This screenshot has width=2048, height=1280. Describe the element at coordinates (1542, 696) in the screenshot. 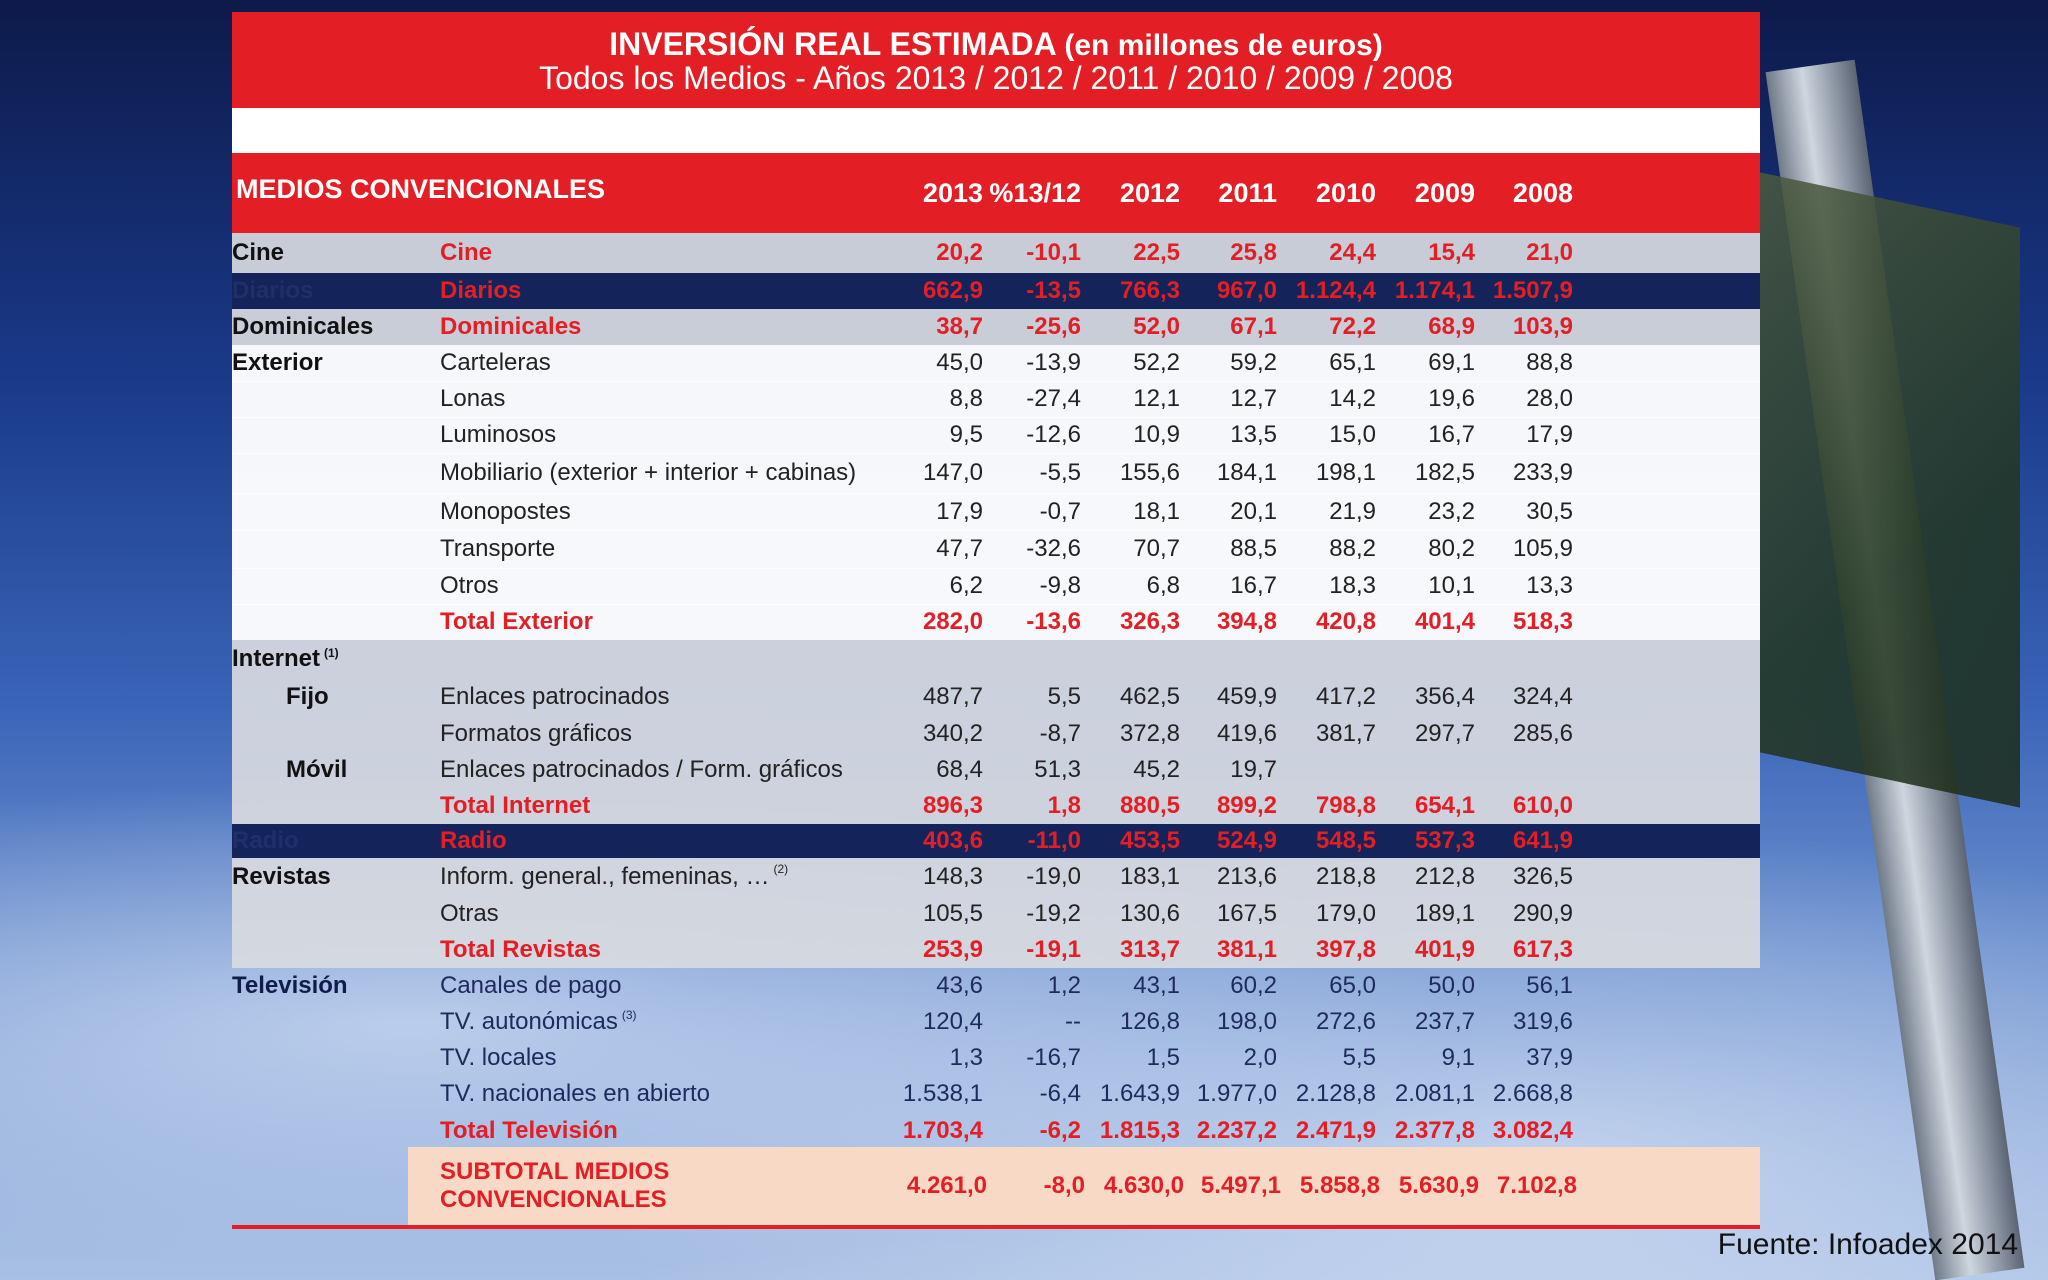

I see `value-cell: 324,4` at that location.